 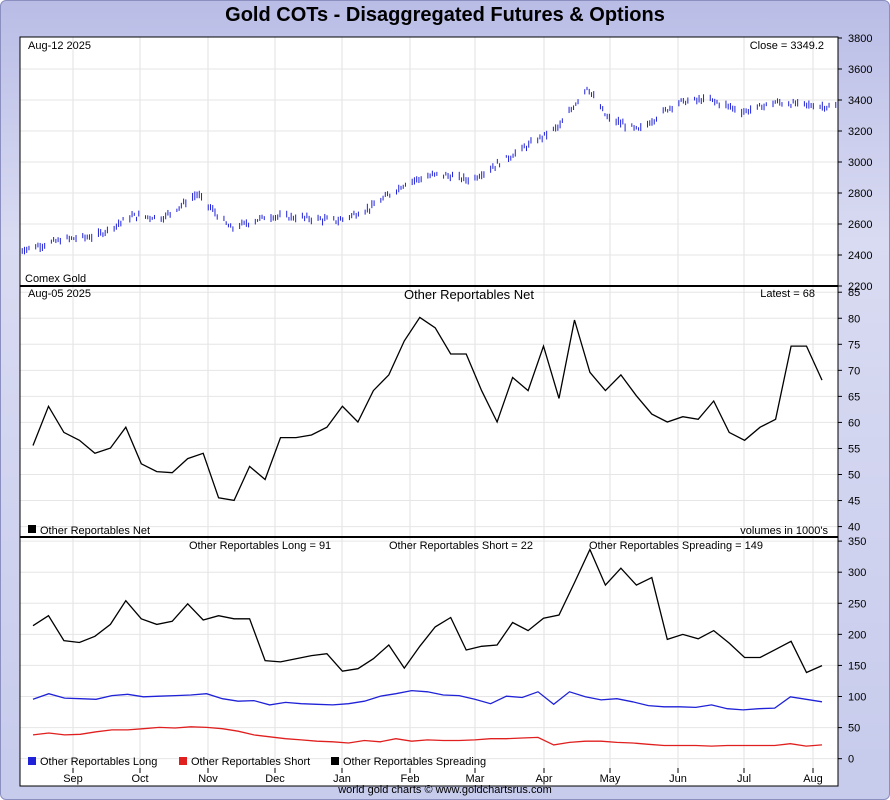 What do you see at coordinates (854, 397) in the screenshot?
I see `y-tick-label: 65` at bounding box center [854, 397].